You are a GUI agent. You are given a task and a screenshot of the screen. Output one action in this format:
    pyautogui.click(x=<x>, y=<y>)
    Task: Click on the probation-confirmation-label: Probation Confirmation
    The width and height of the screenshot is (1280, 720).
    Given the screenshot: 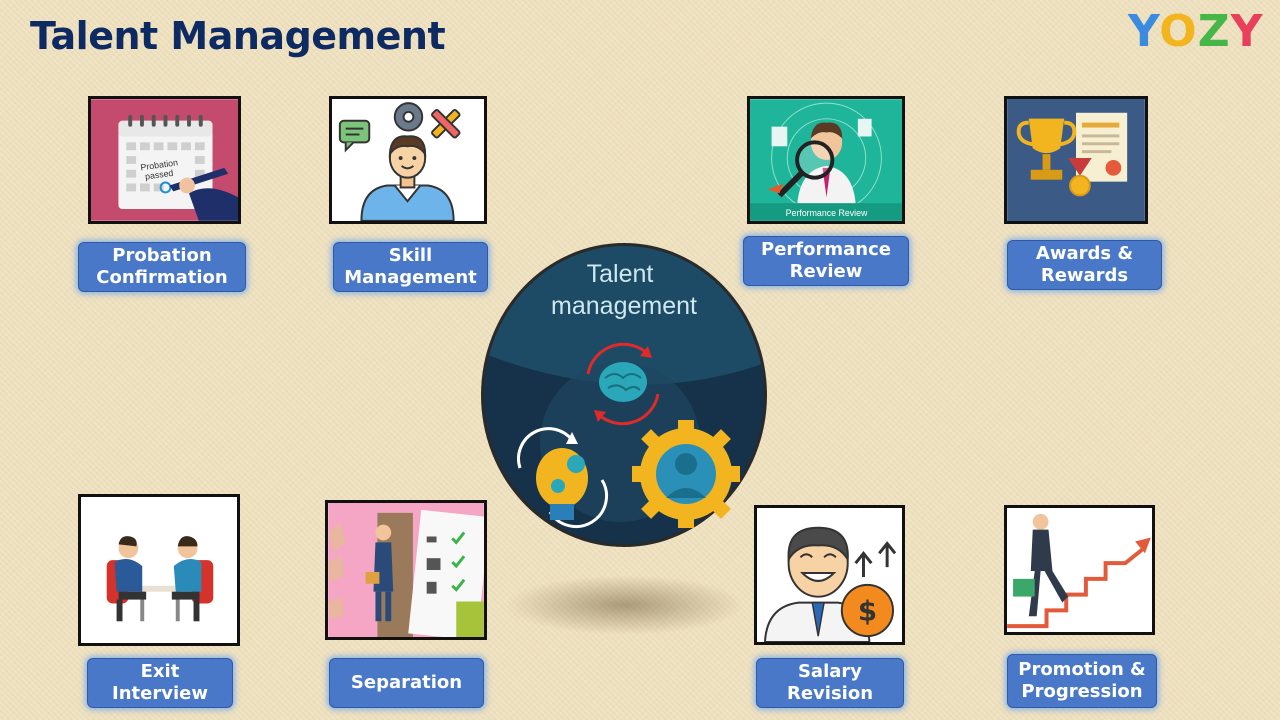 What is the action you would take?
    pyautogui.click(x=162, y=267)
    